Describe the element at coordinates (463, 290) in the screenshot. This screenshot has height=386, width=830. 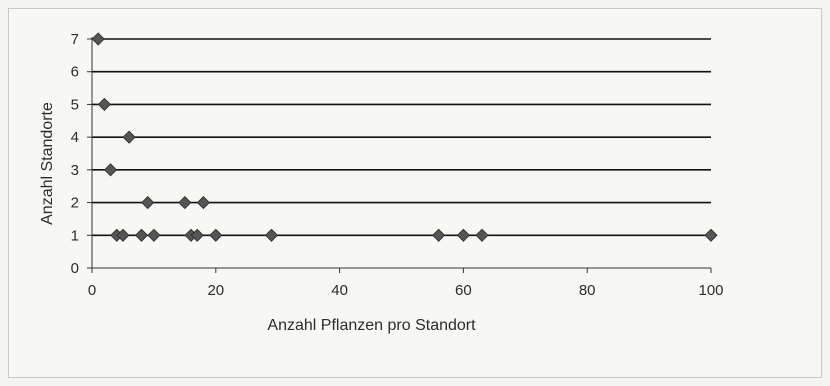
I see `x-tick-label-60: 60` at that location.